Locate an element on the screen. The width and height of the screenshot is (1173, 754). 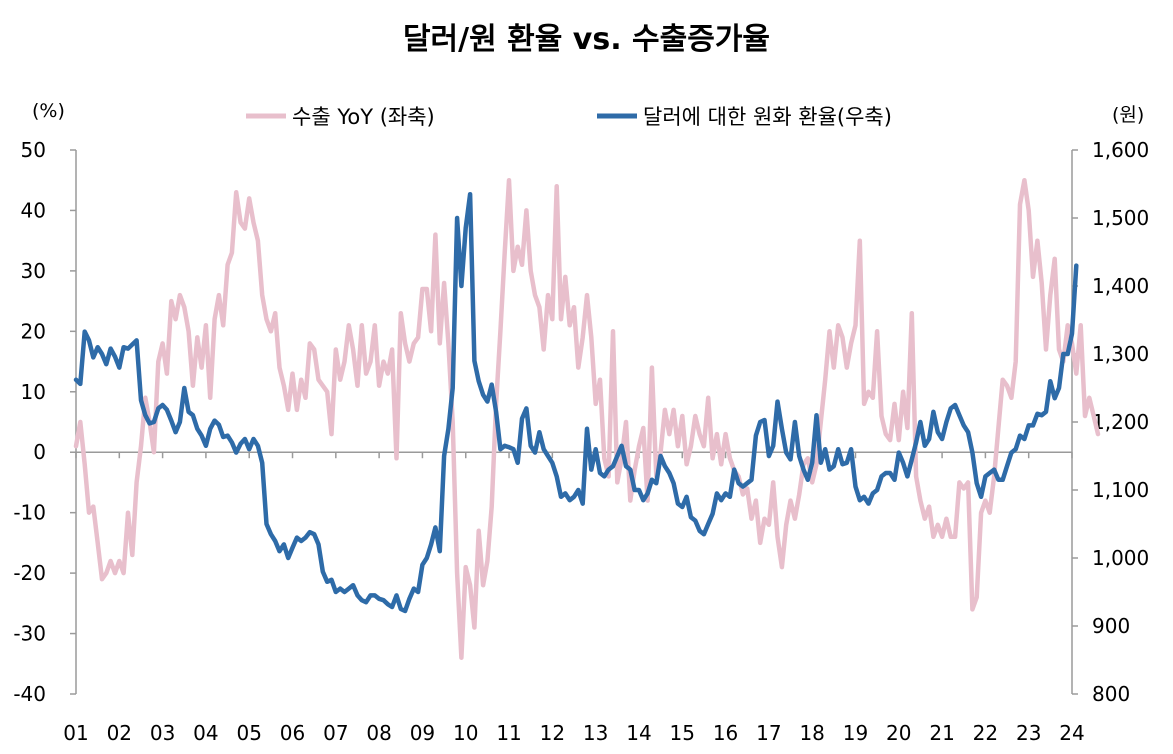
x-tick-label: 11 is located at coordinates (508, 733).